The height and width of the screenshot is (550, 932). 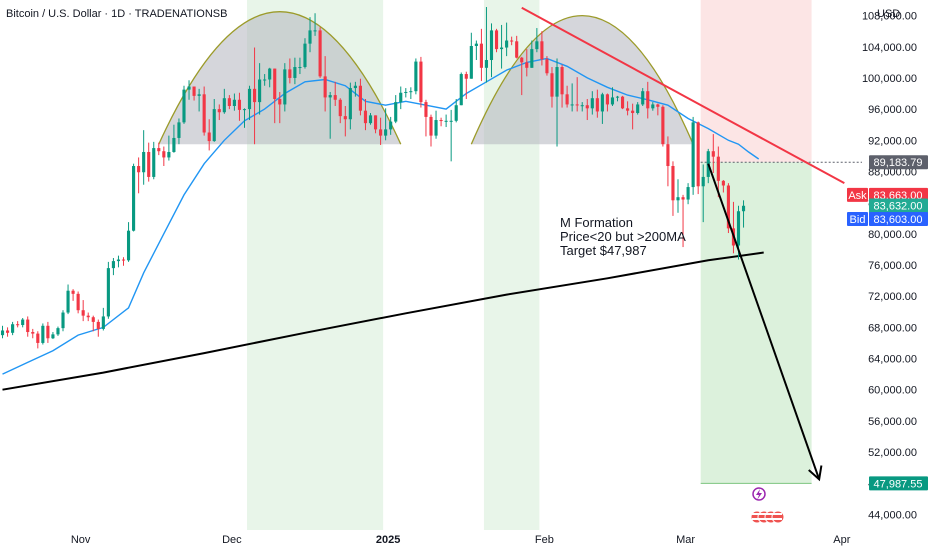 I want to click on y-tick-label: 80,000.00, so click(x=892, y=235).